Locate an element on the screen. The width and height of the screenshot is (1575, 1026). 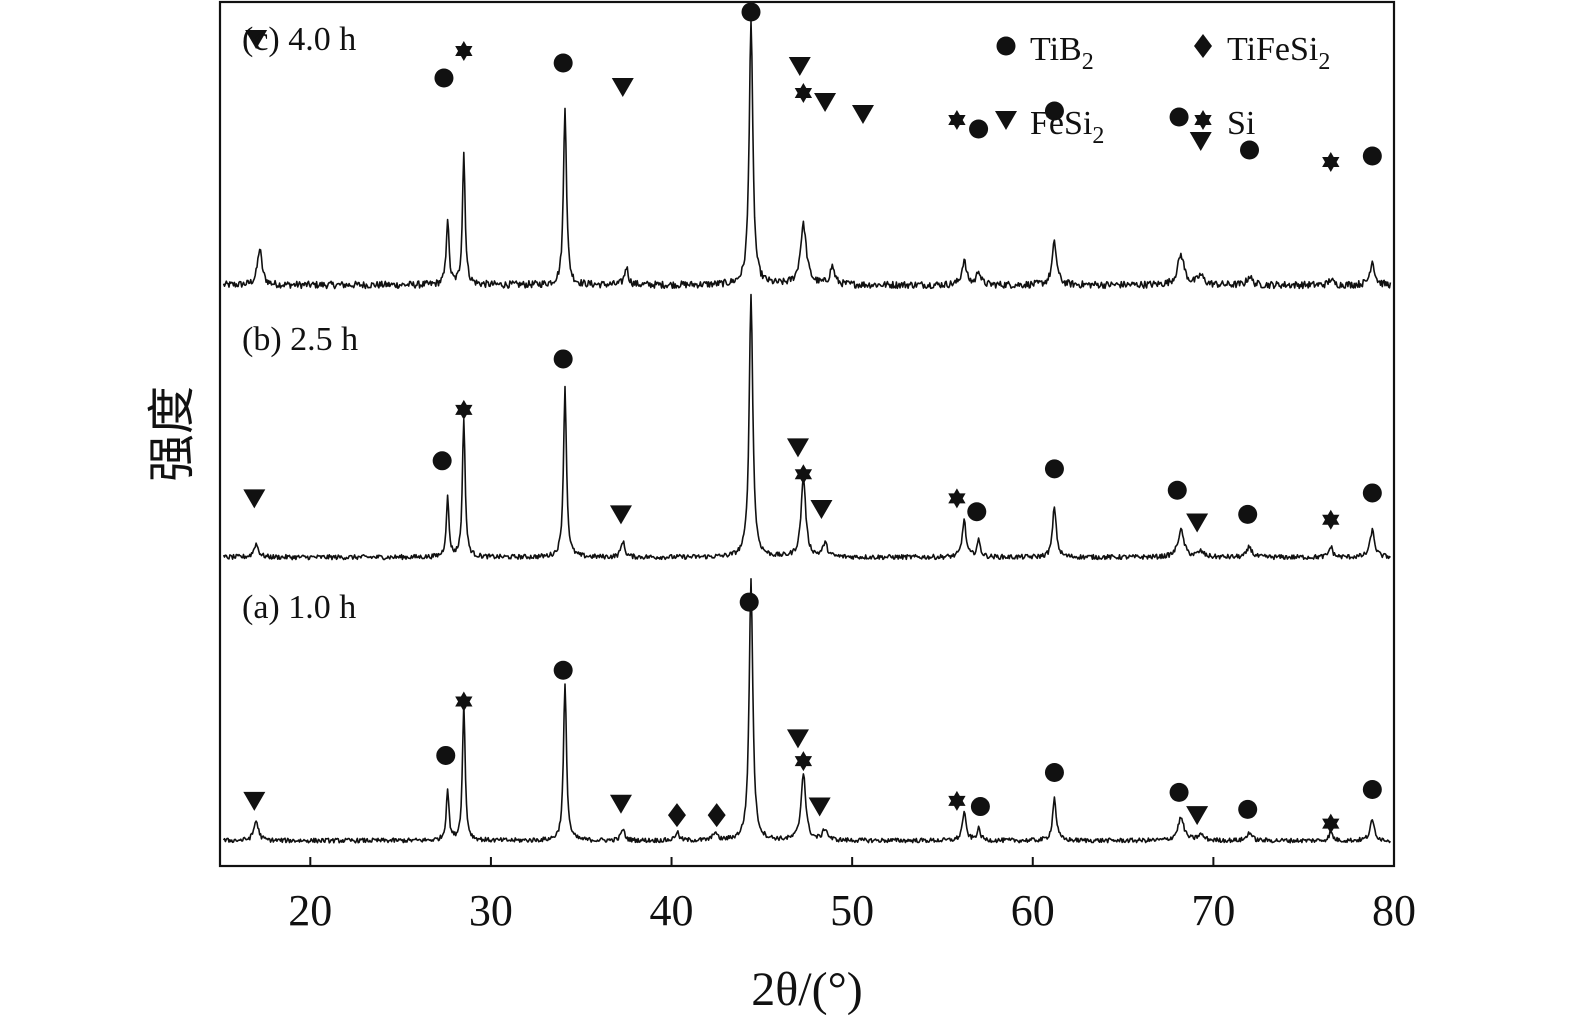
y-axis-label: 强度 is located at coordinates (172, 434).